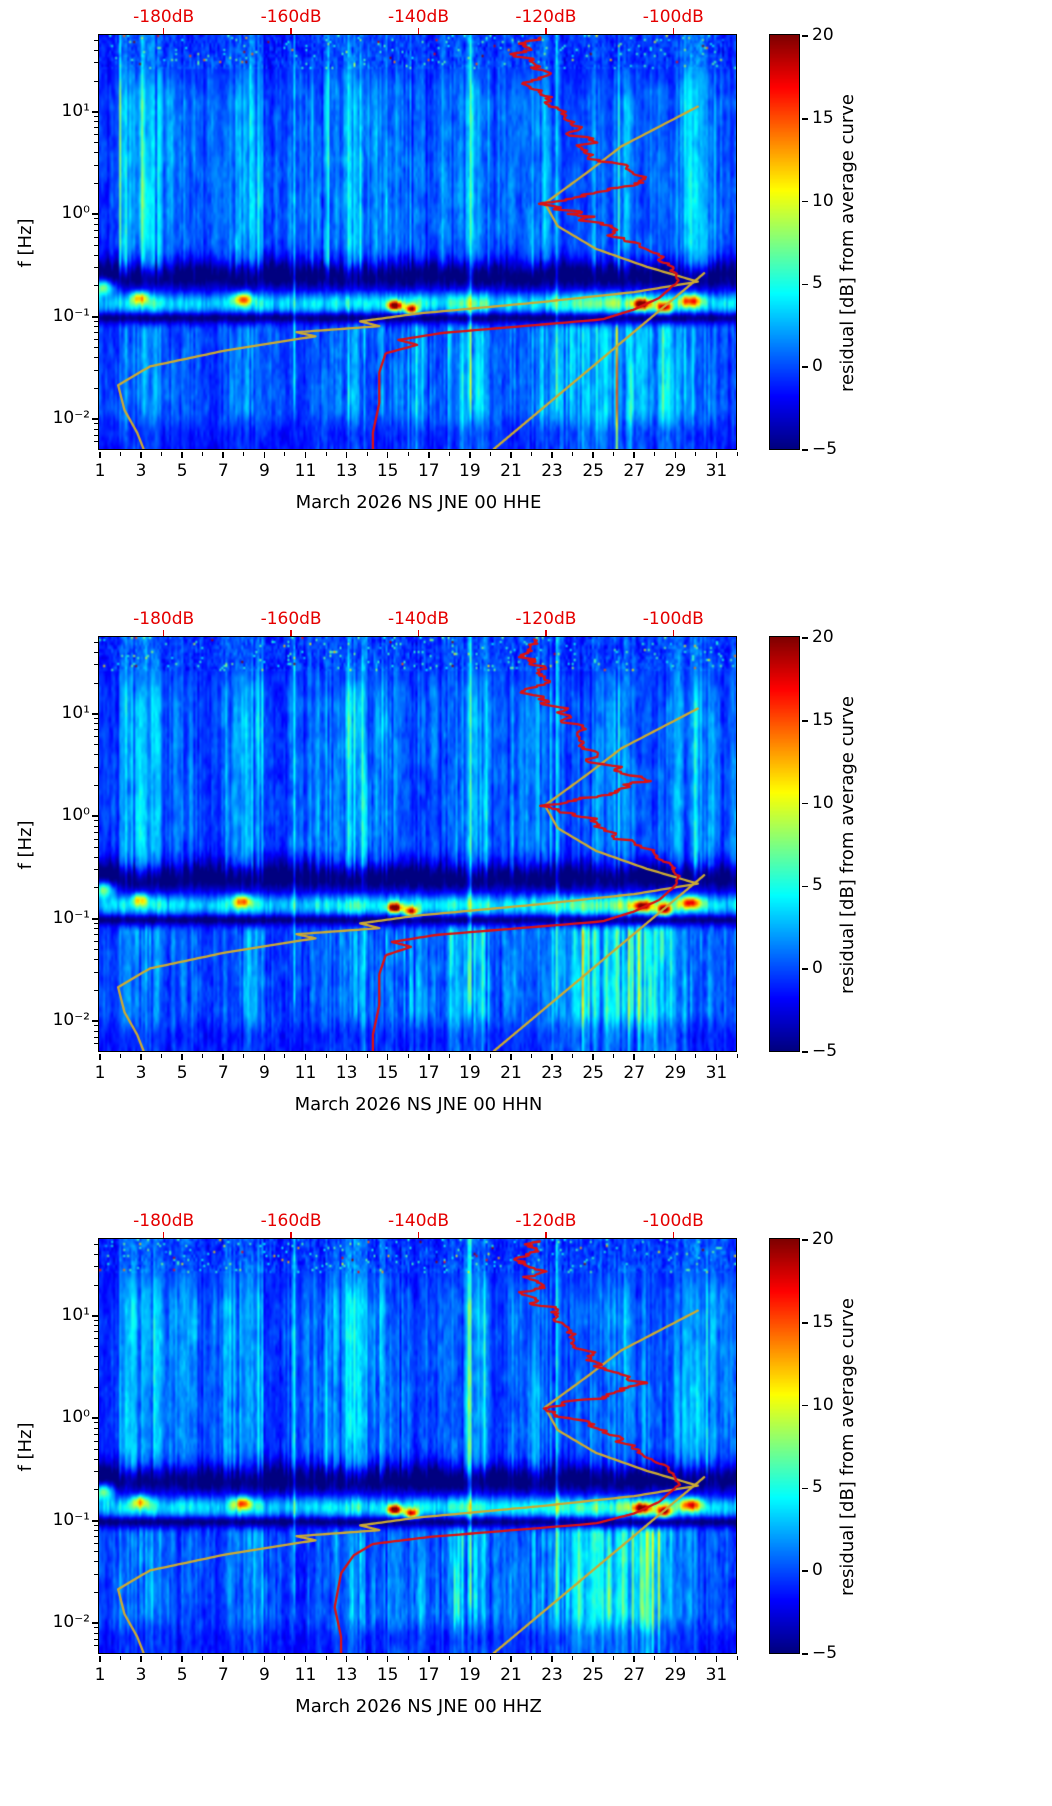  I want to click on x-axis-title: March 2026 NS JNE 00 HHZ, so click(418, 1706).